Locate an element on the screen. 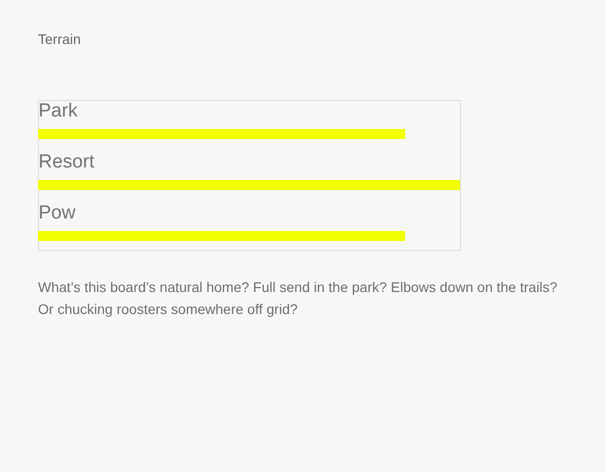 The height and width of the screenshot is (472, 606). y-tick-label: Park is located at coordinates (58, 111).